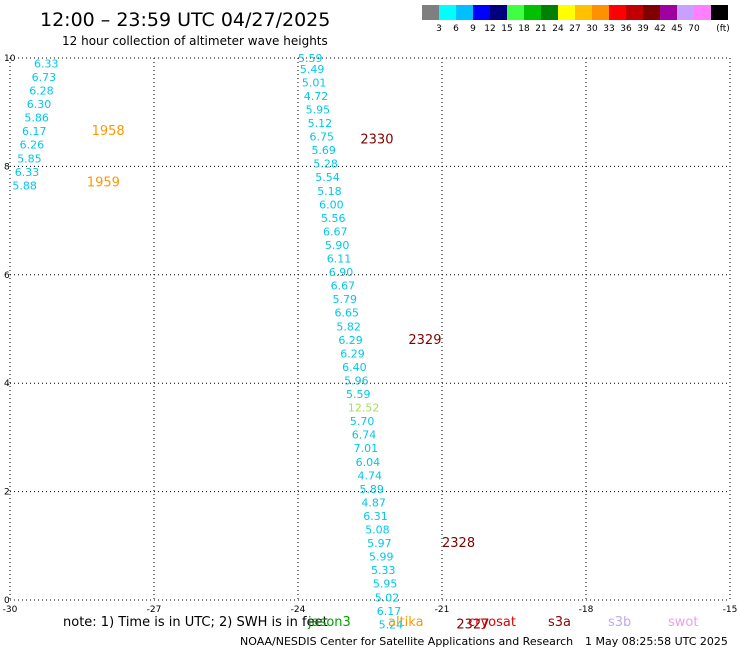 The width and height of the screenshot is (740, 654). Describe the element at coordinates (592, 29) in the screenshot. I see `colorbar-label: 30` at that location.